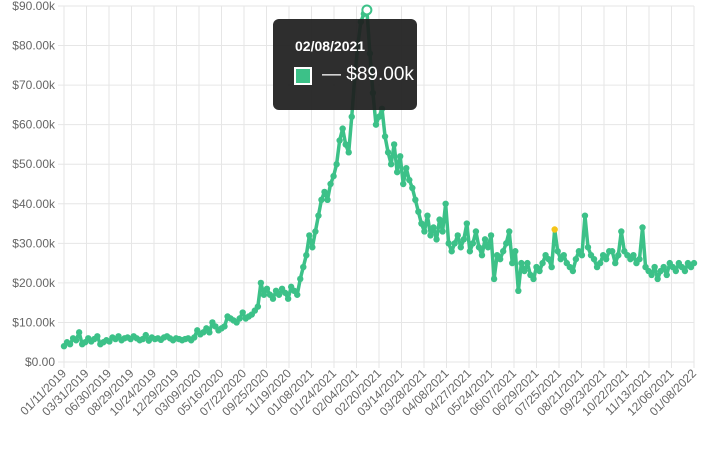 The image size is (701, 450). Describe the element at coordinates (367, 10) in the screenshot. I see `tooltip-point` at that location.